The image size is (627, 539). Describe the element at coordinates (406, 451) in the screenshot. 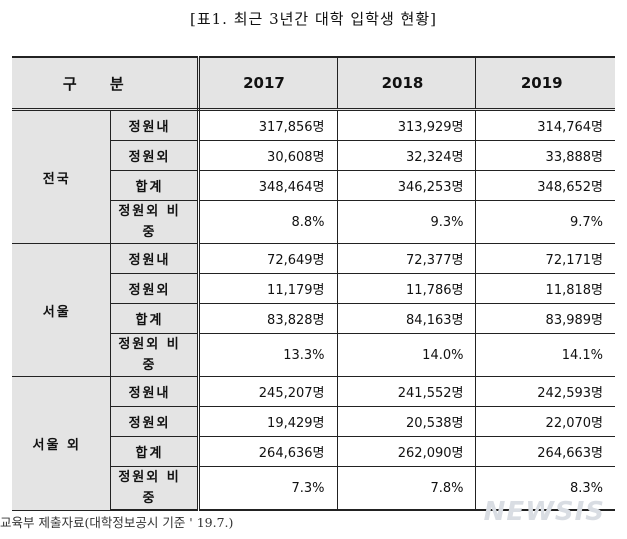

I see `value-cell: 262,090명` at that location.